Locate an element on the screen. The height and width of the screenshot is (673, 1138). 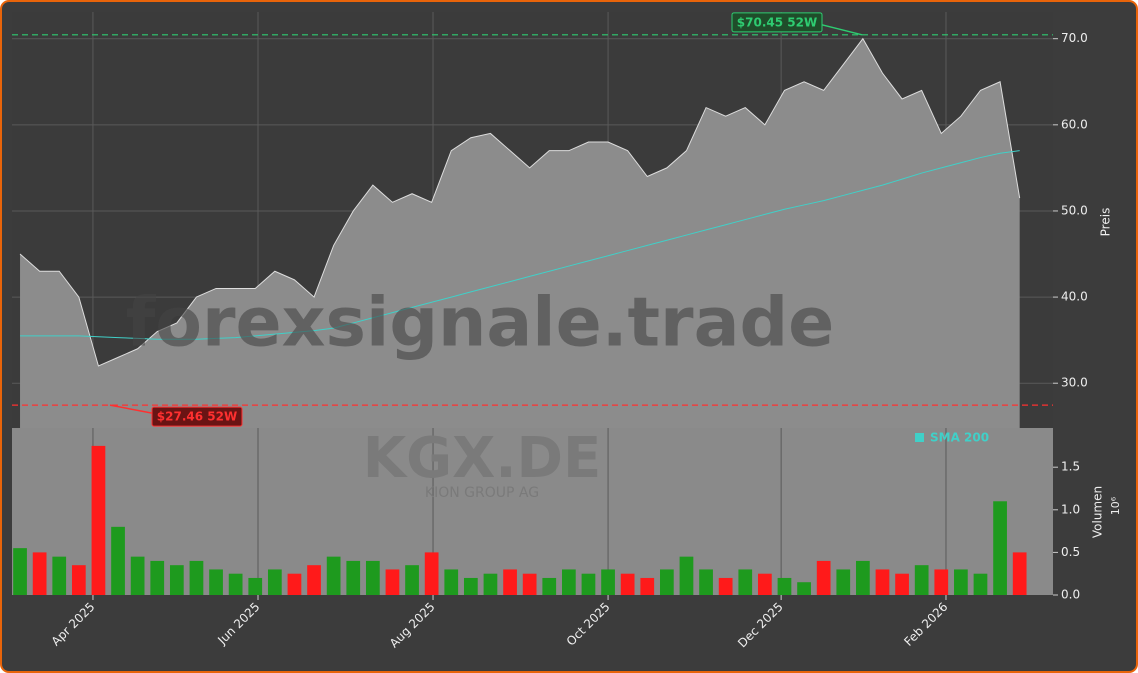
legend-swatch is located at coordinates (919, 437).